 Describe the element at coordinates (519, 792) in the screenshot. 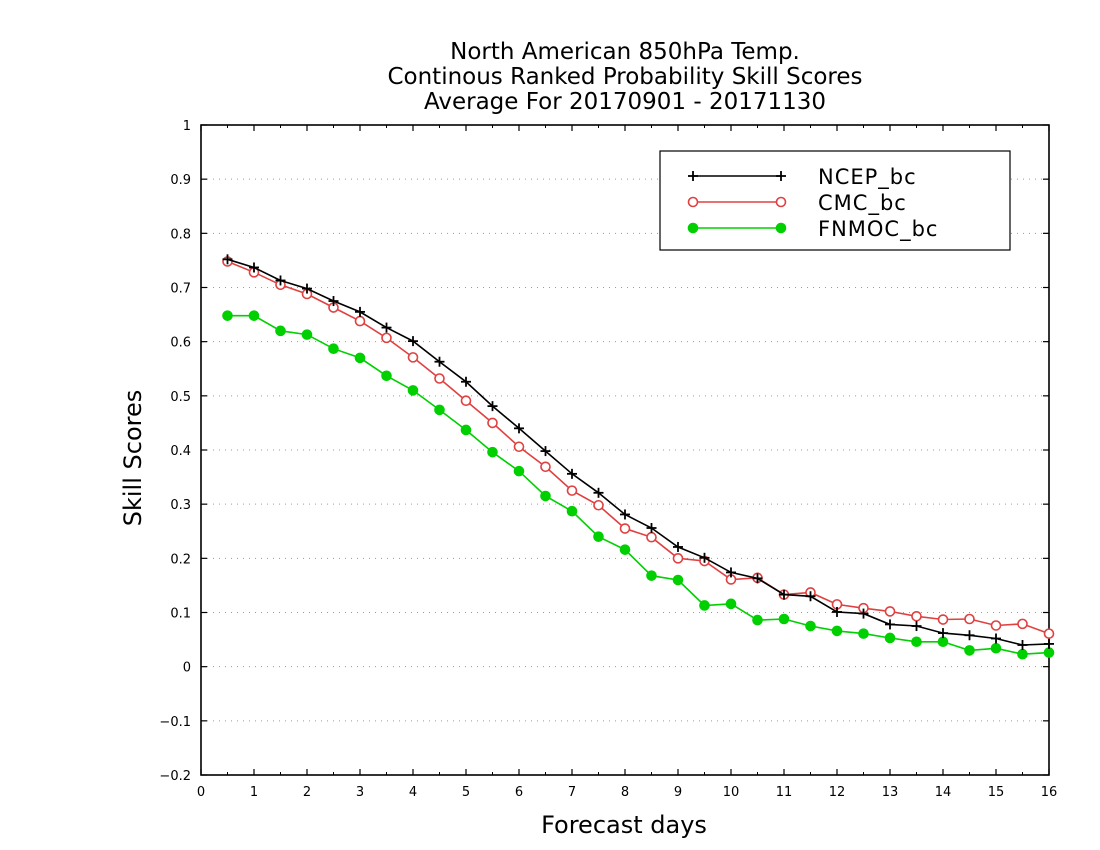

I see `x-tick-label: 6` at that location.